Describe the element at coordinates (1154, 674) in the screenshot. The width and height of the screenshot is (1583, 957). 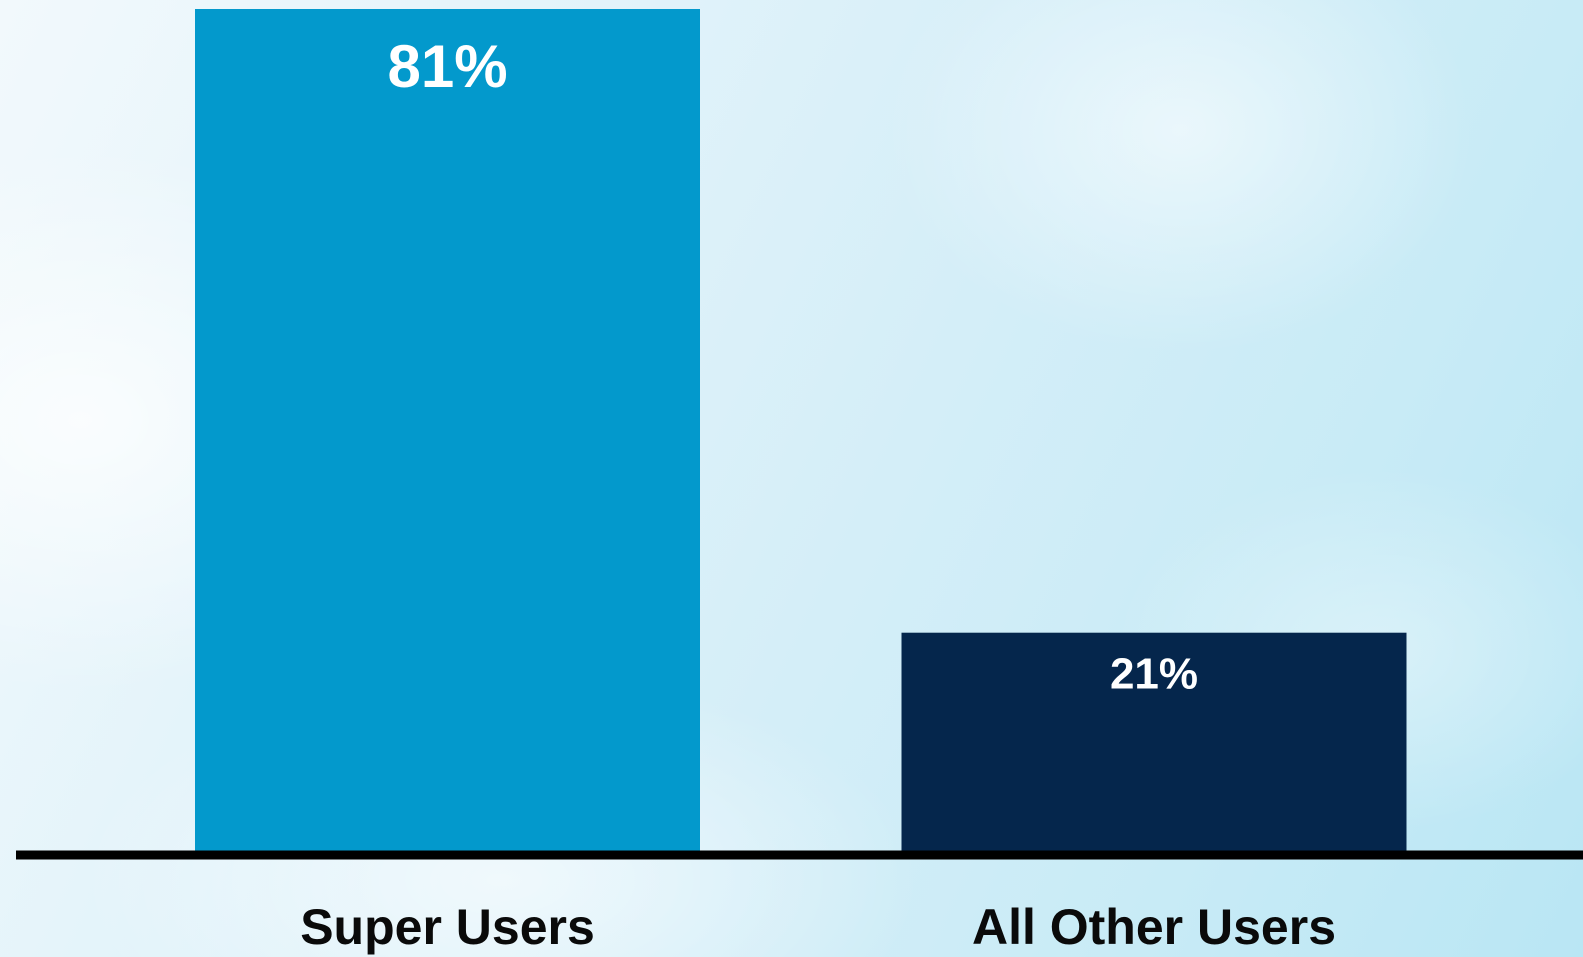
I see `value-label-2: 21%` at that location.